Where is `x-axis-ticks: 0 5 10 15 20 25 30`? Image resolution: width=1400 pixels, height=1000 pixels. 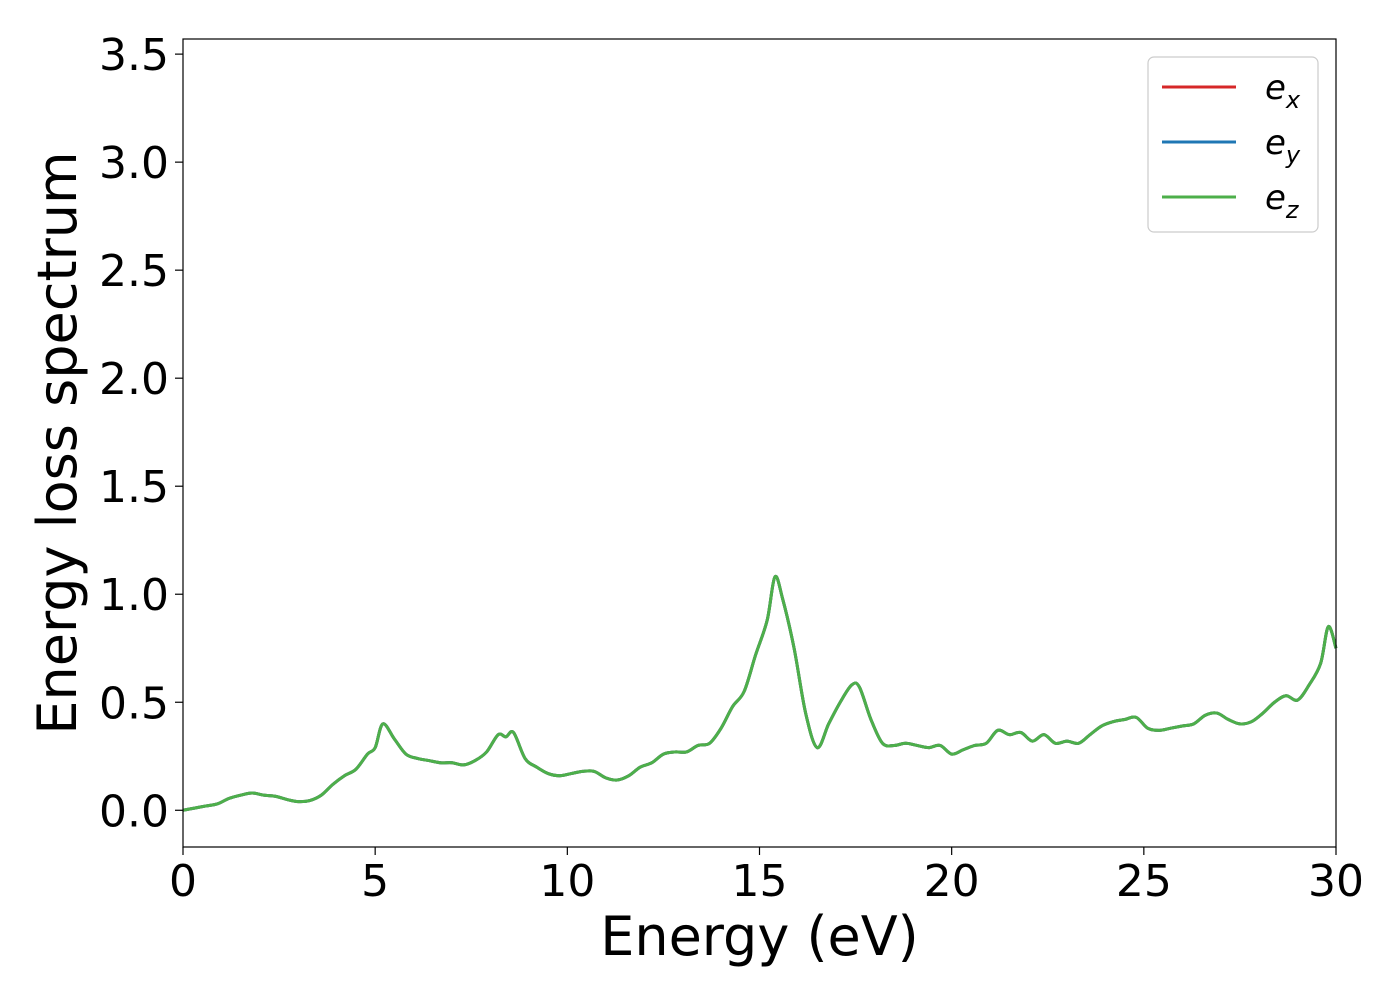 x-axis-ticks: 0 5 10 15 20 25 30 is located at coordinates (766, 877).